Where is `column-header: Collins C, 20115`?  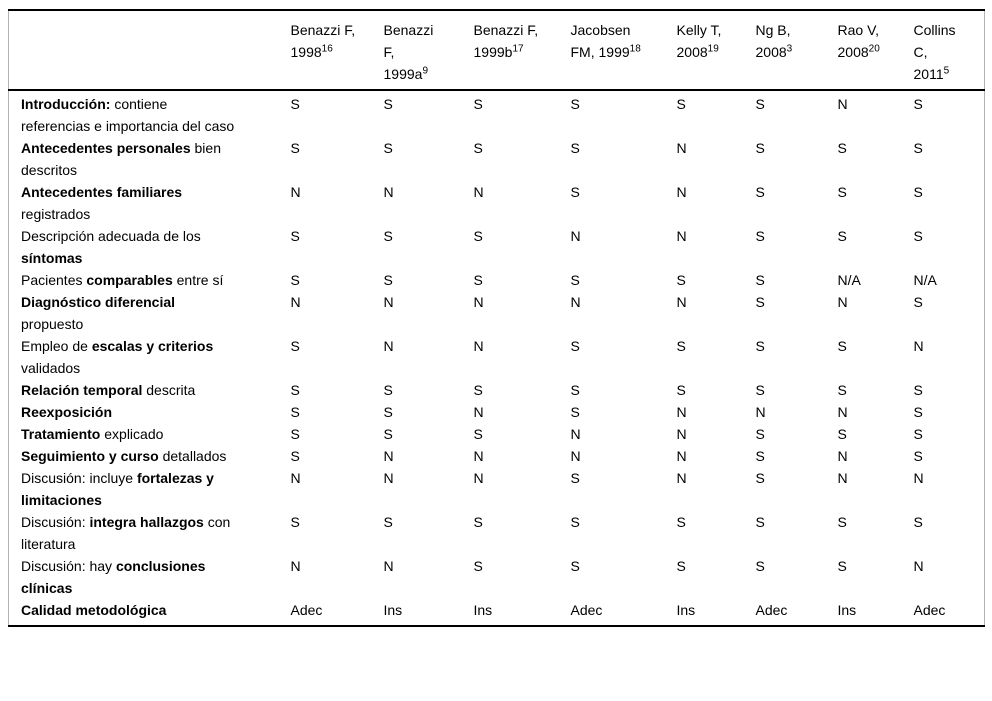 column-header: Collins C, 20115 is located at coordinates (943, 50).